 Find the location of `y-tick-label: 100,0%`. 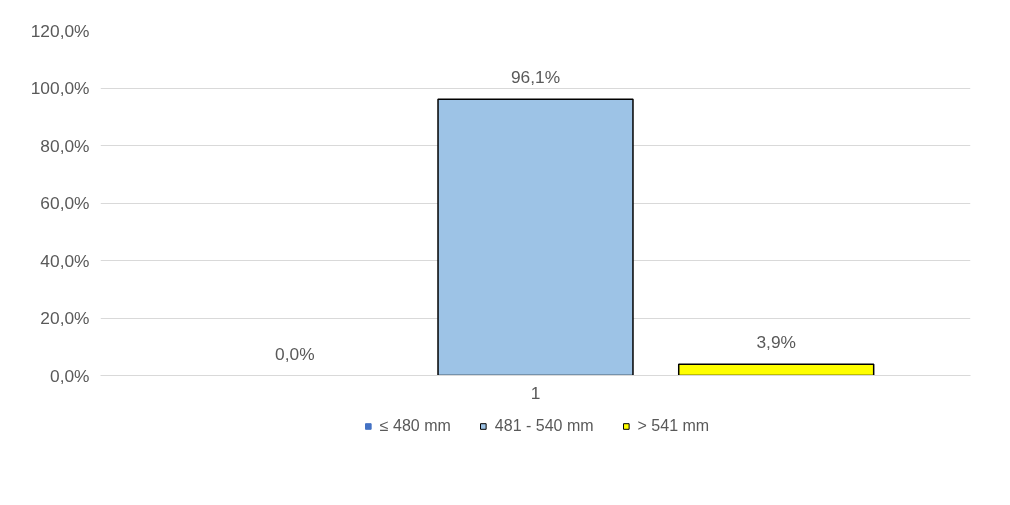

y-tick-label: 100,0% is located at coordinates (60, 88).